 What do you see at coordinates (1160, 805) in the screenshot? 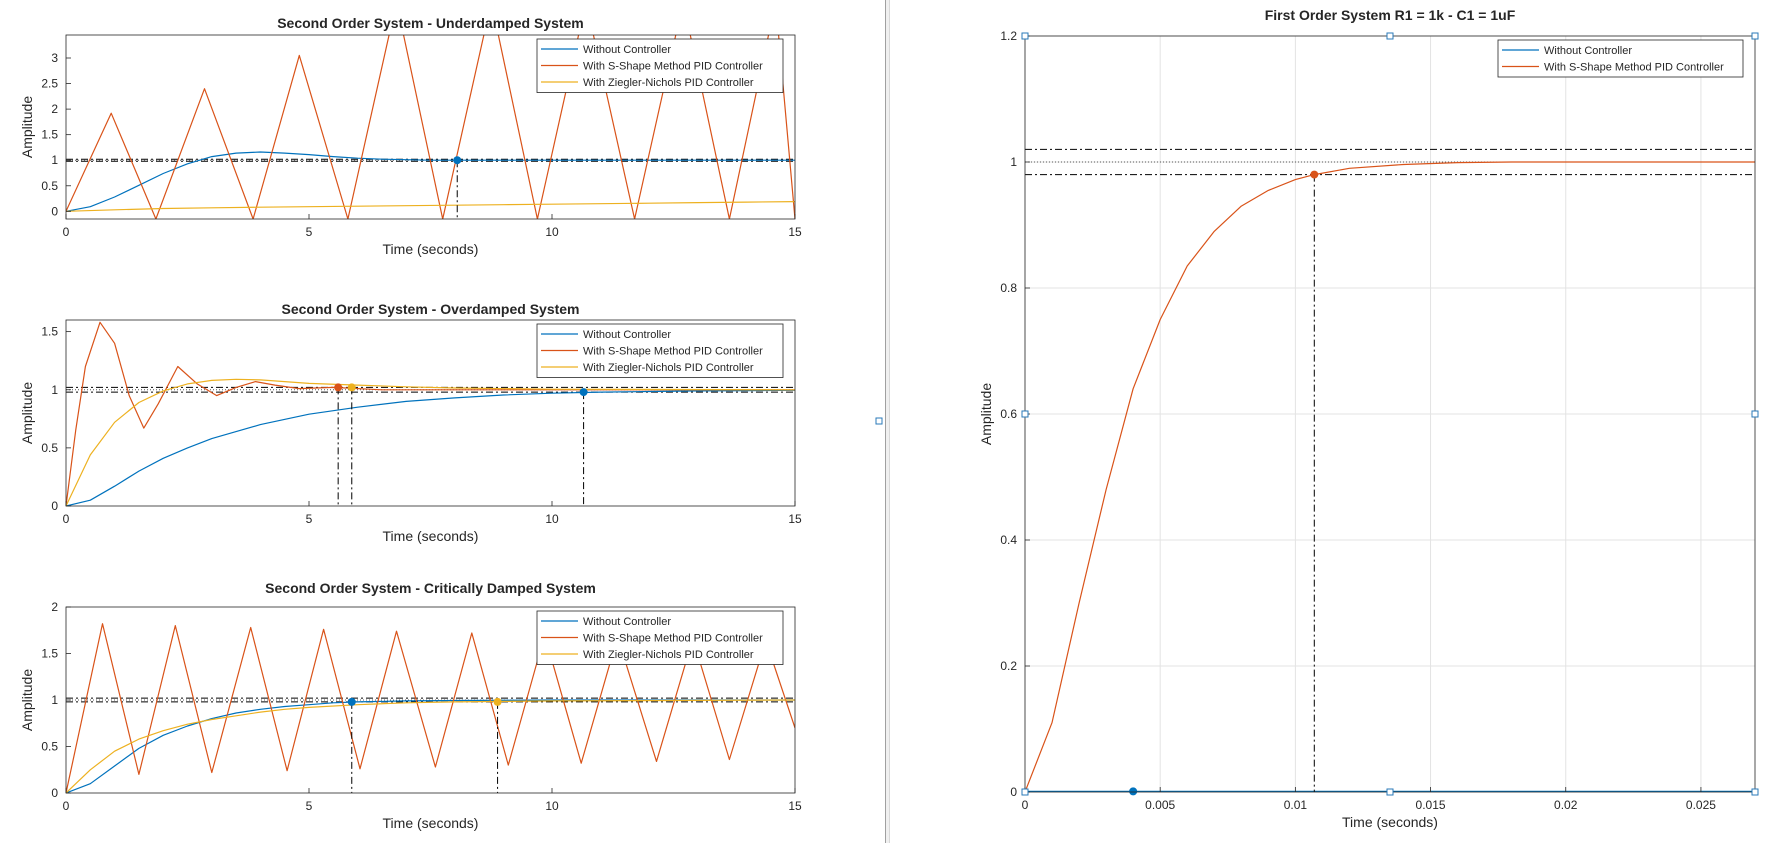
I see `x-tick-label: 0.005` at bounding box center [1160, 805].